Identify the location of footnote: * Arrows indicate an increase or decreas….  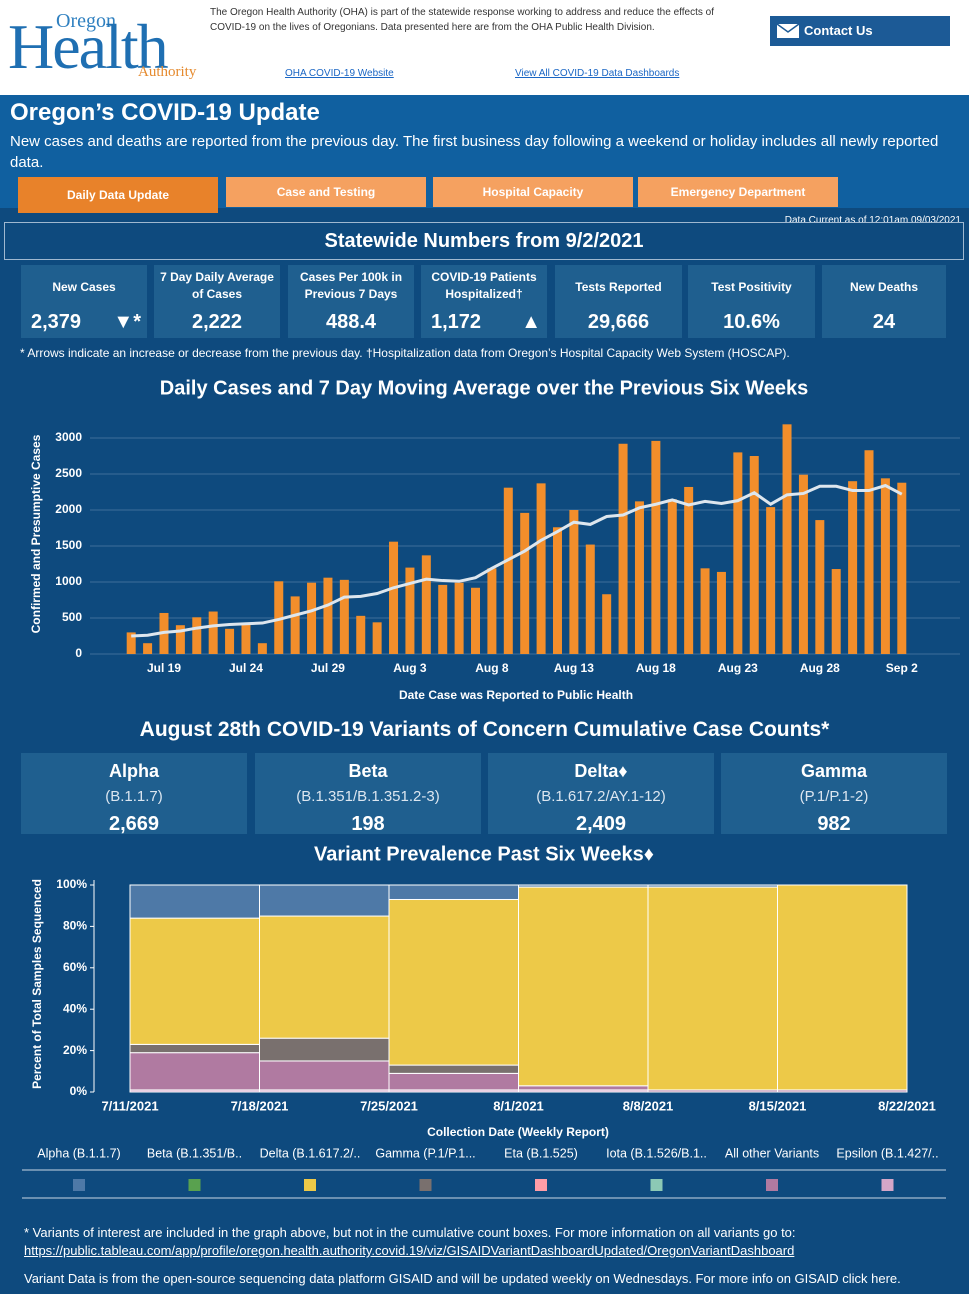
(405, 353).